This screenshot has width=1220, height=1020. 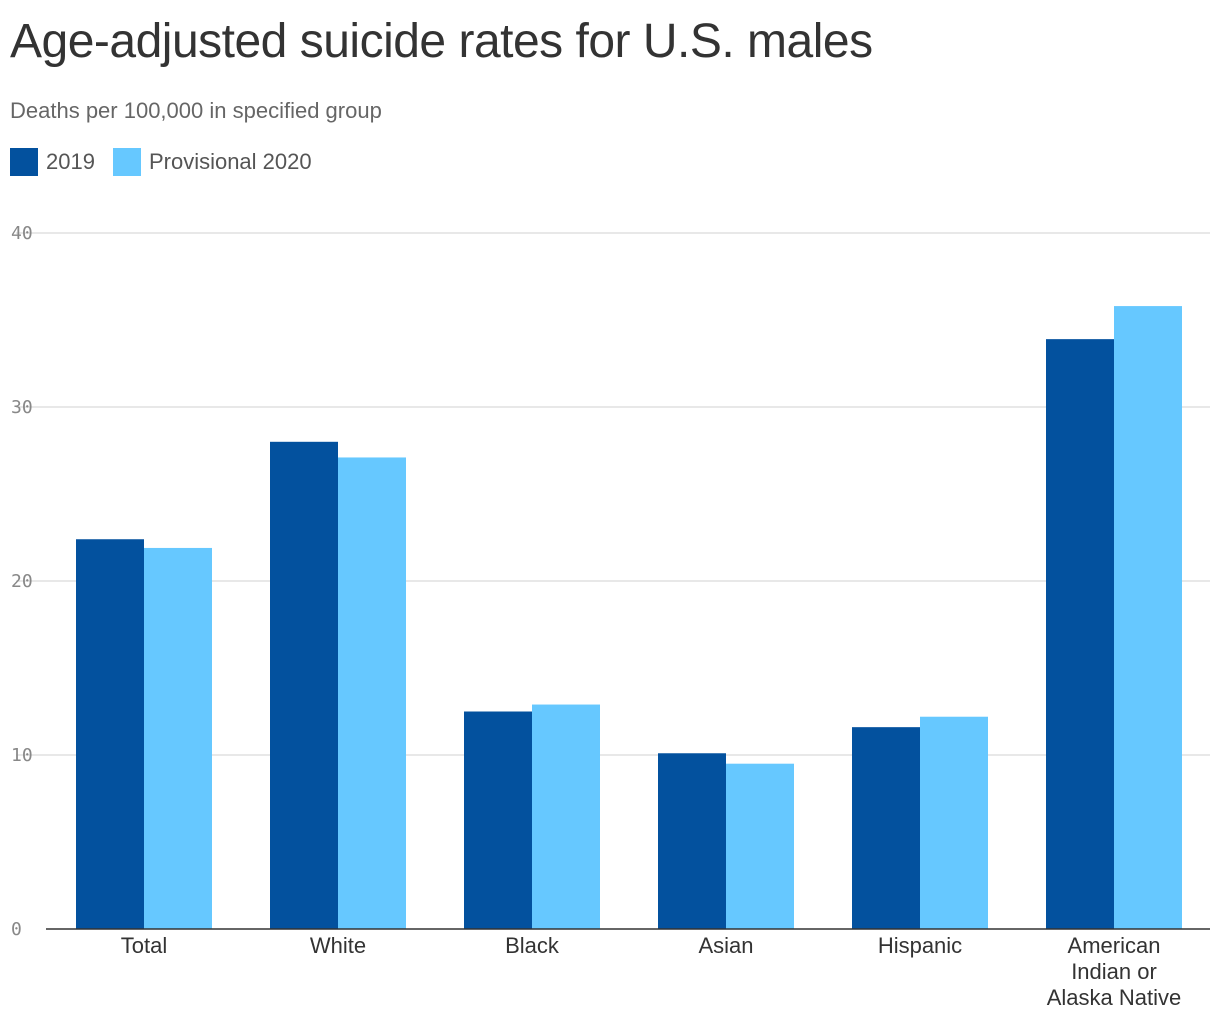 What do you see at coordinates (70, 161) in the screenshot?
I see `legend-label-2019: 2019` at bounding box center [70, 161].